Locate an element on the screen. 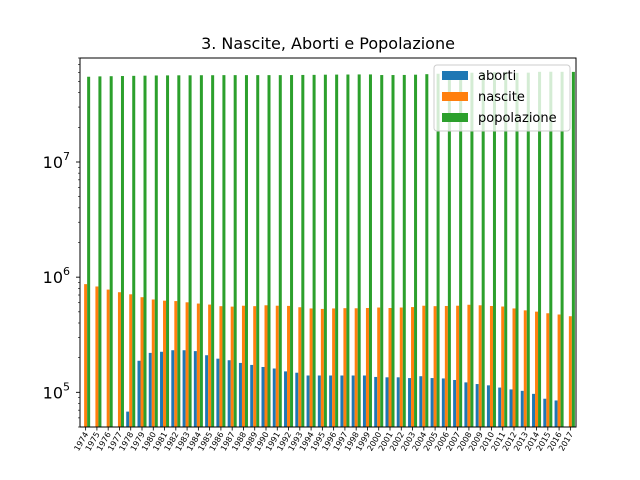 This screenshot has width=640, height=480. bar-nascite-1987 is located at coordinates (232, 366).